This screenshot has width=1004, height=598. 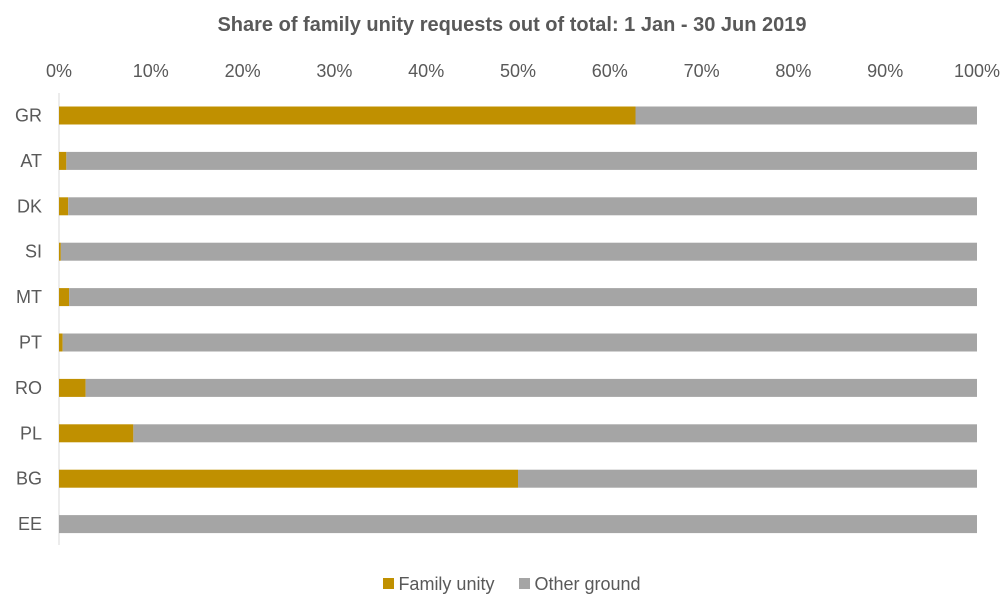 I want to click on legend-swatch-other-ground, so click(x=525, y=583).